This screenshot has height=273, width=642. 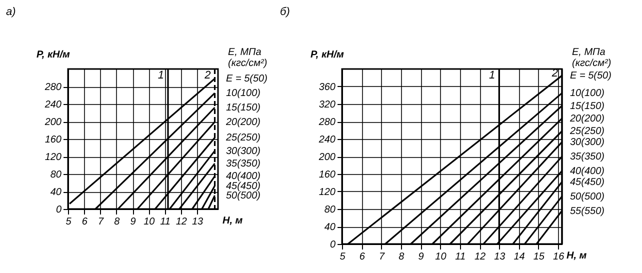 What do you see at coordinates (11, 12) in the screenshot?
I see `chart-title: а)` at bounding box center [11, 12].